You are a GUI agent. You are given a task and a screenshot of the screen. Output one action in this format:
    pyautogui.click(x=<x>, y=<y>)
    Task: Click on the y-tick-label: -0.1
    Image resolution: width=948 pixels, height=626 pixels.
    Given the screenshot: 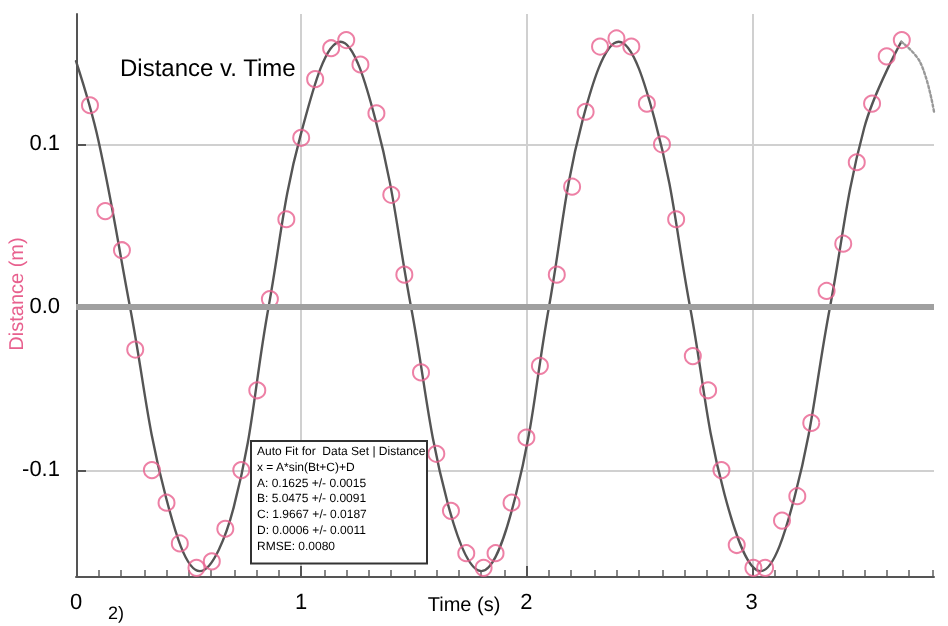 What is the action you would take?
    pyautogui.click(x=41, y=470)
    